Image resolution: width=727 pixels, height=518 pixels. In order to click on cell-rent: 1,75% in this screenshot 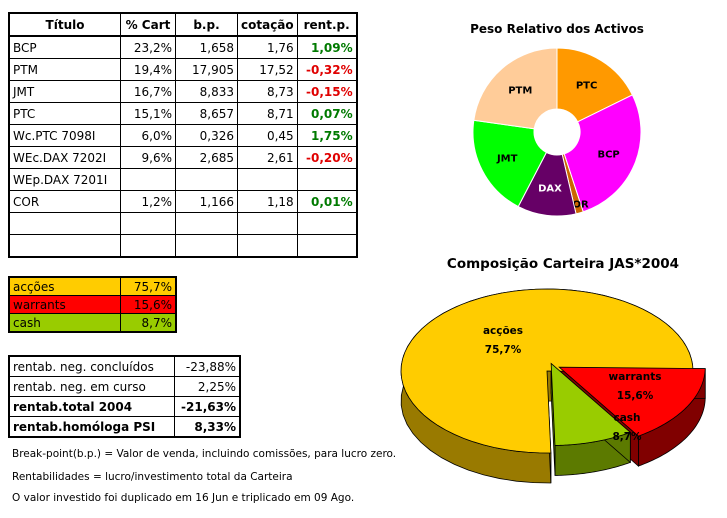, I will do `click(327, 135)`.